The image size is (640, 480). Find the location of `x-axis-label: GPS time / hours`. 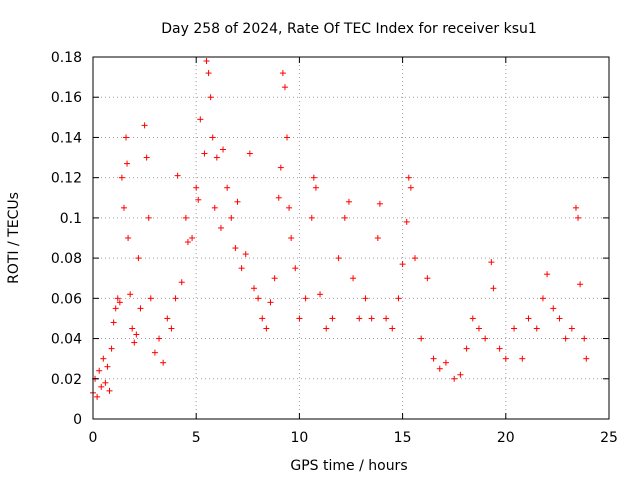

x-axis-label: GPS time / hours is located at coordinates (348, 466).